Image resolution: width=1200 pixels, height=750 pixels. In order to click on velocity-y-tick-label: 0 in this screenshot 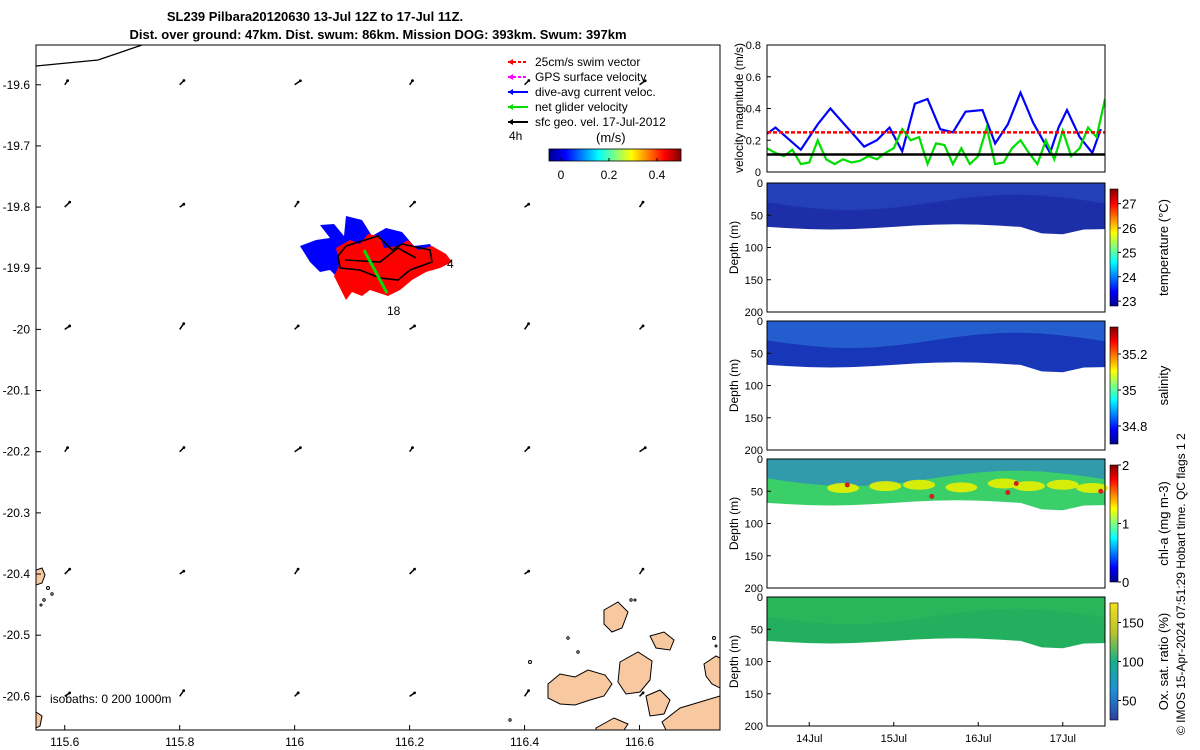, I will do `click(758, 173)`.